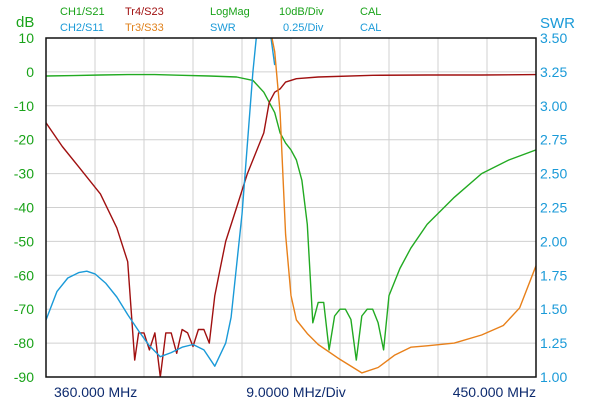 This screenshot has width=600, height=411. I want to click on left-tick-label: -40, so click(24, 208).